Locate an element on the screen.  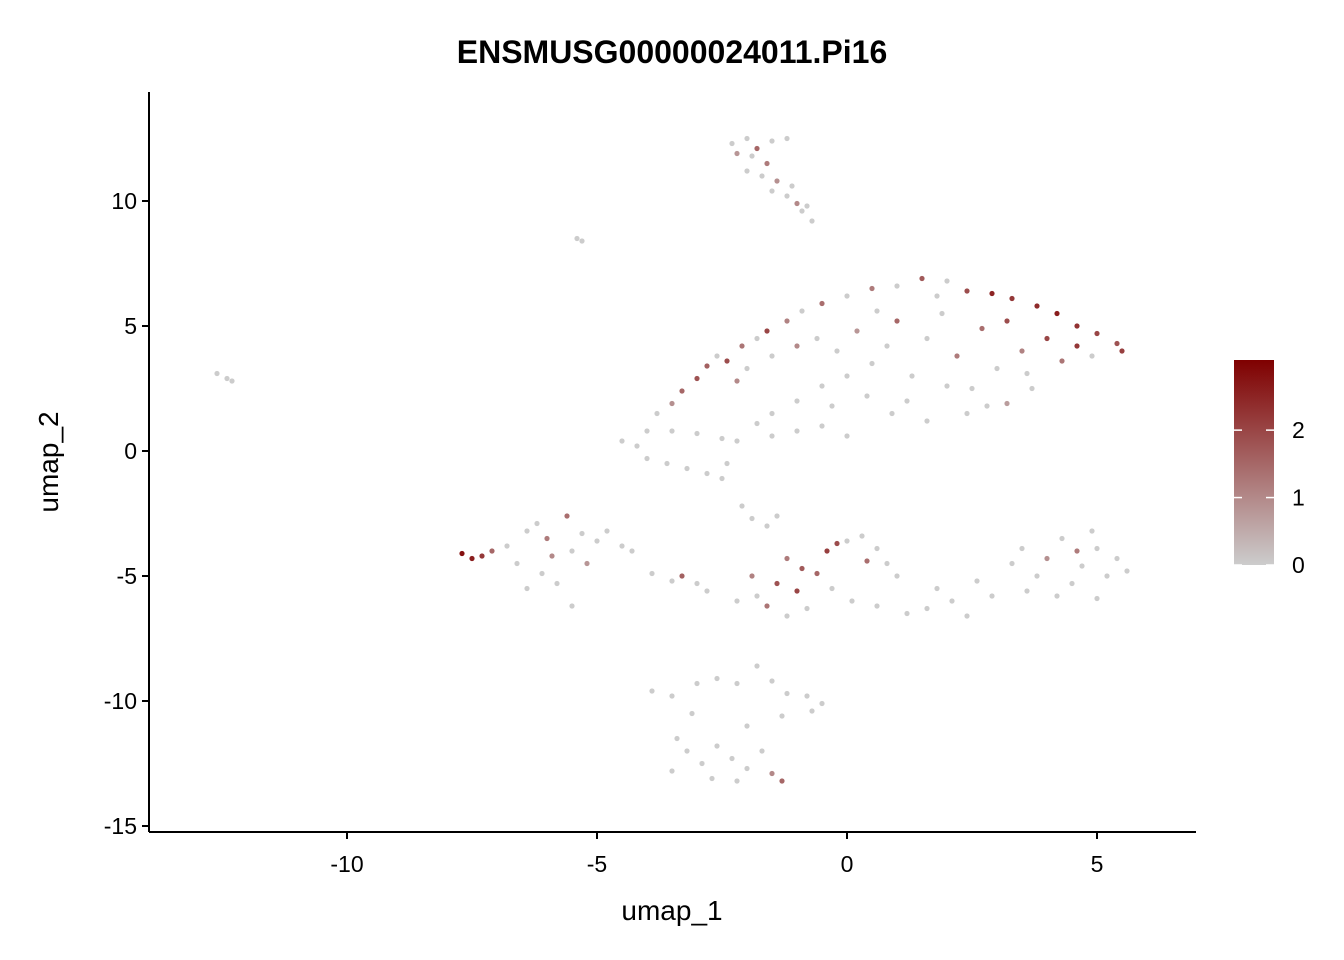
x-tick-label: -10 is located at coordinates (346, 864).